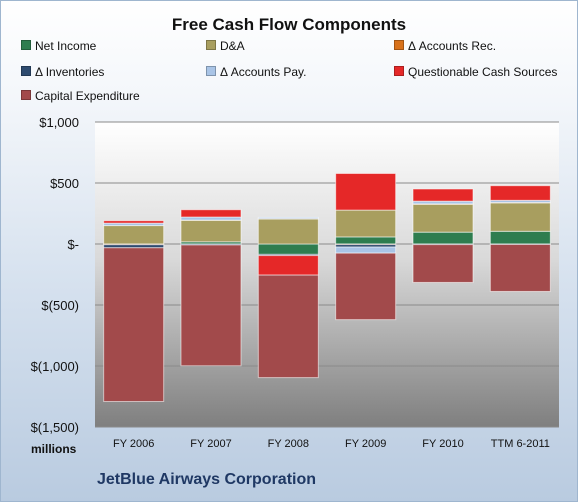 The height and width of the screenshot is (502, 578). Describe the element at coordinates (133, 444) in the screenshot. I see `x-tick-label: FY 2006` at that location.